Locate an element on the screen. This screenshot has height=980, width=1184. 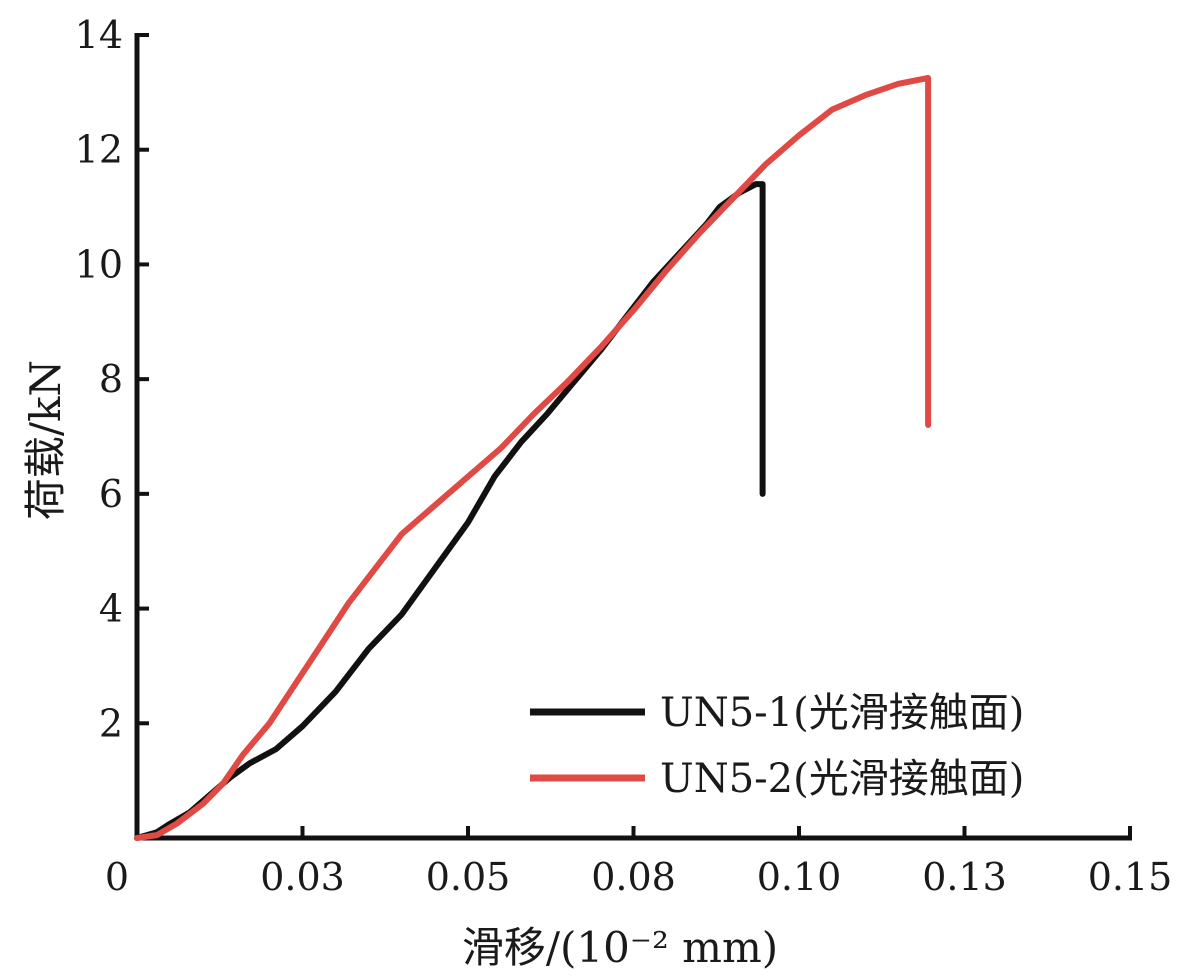
y-tick-label: 12 is located at coordinates (99, 150).